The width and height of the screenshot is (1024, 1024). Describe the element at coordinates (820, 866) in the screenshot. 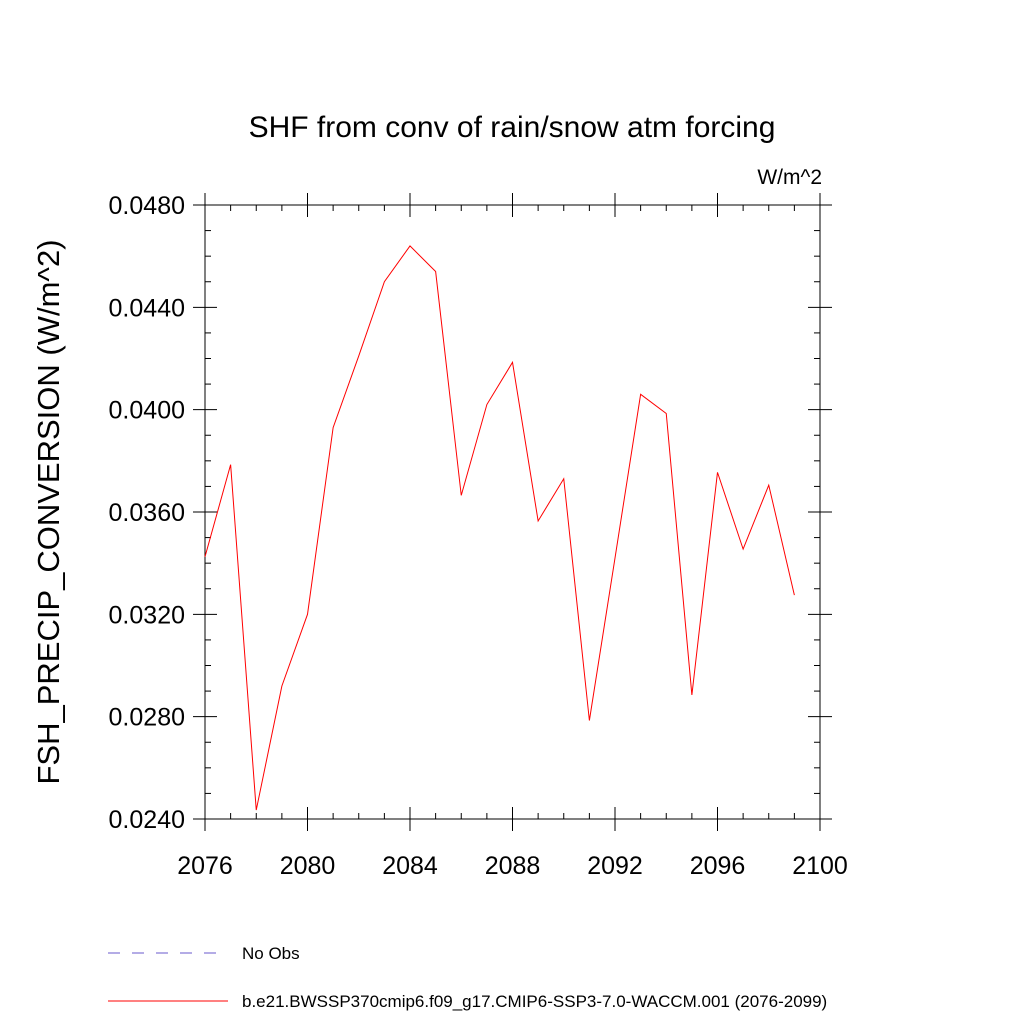

I see `x-tick-label: 2100` at that location.